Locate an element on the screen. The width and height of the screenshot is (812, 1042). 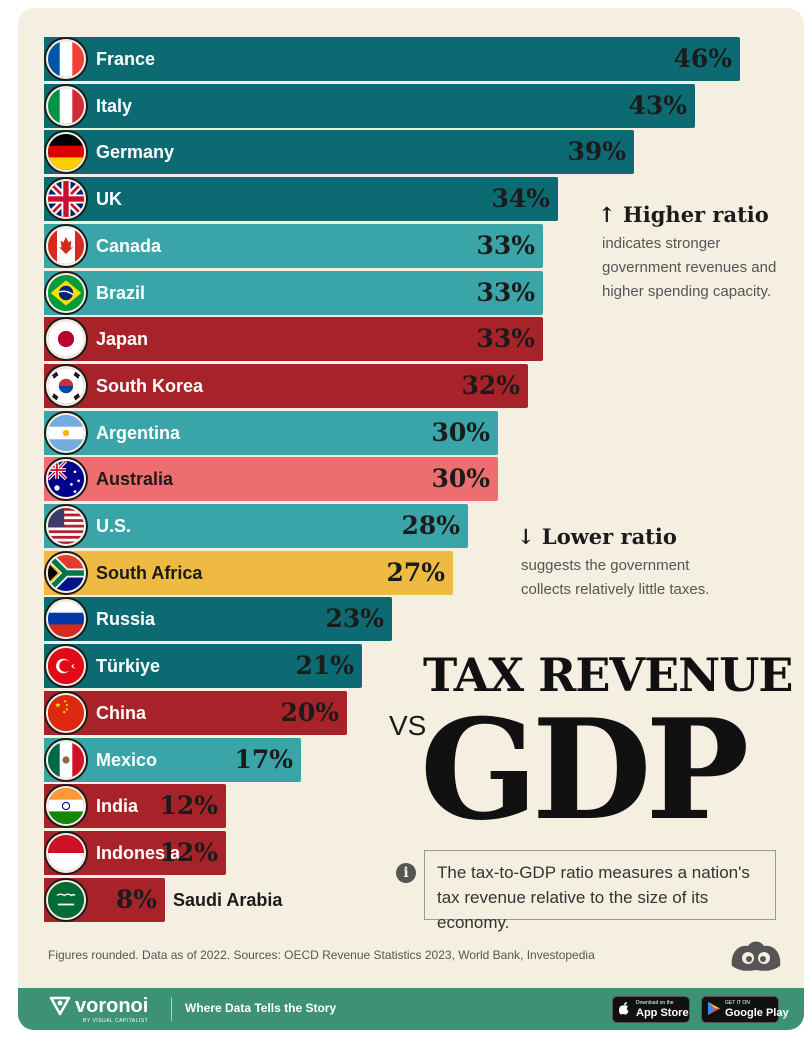
country-label-france: France is located at coordinates (126, 59).